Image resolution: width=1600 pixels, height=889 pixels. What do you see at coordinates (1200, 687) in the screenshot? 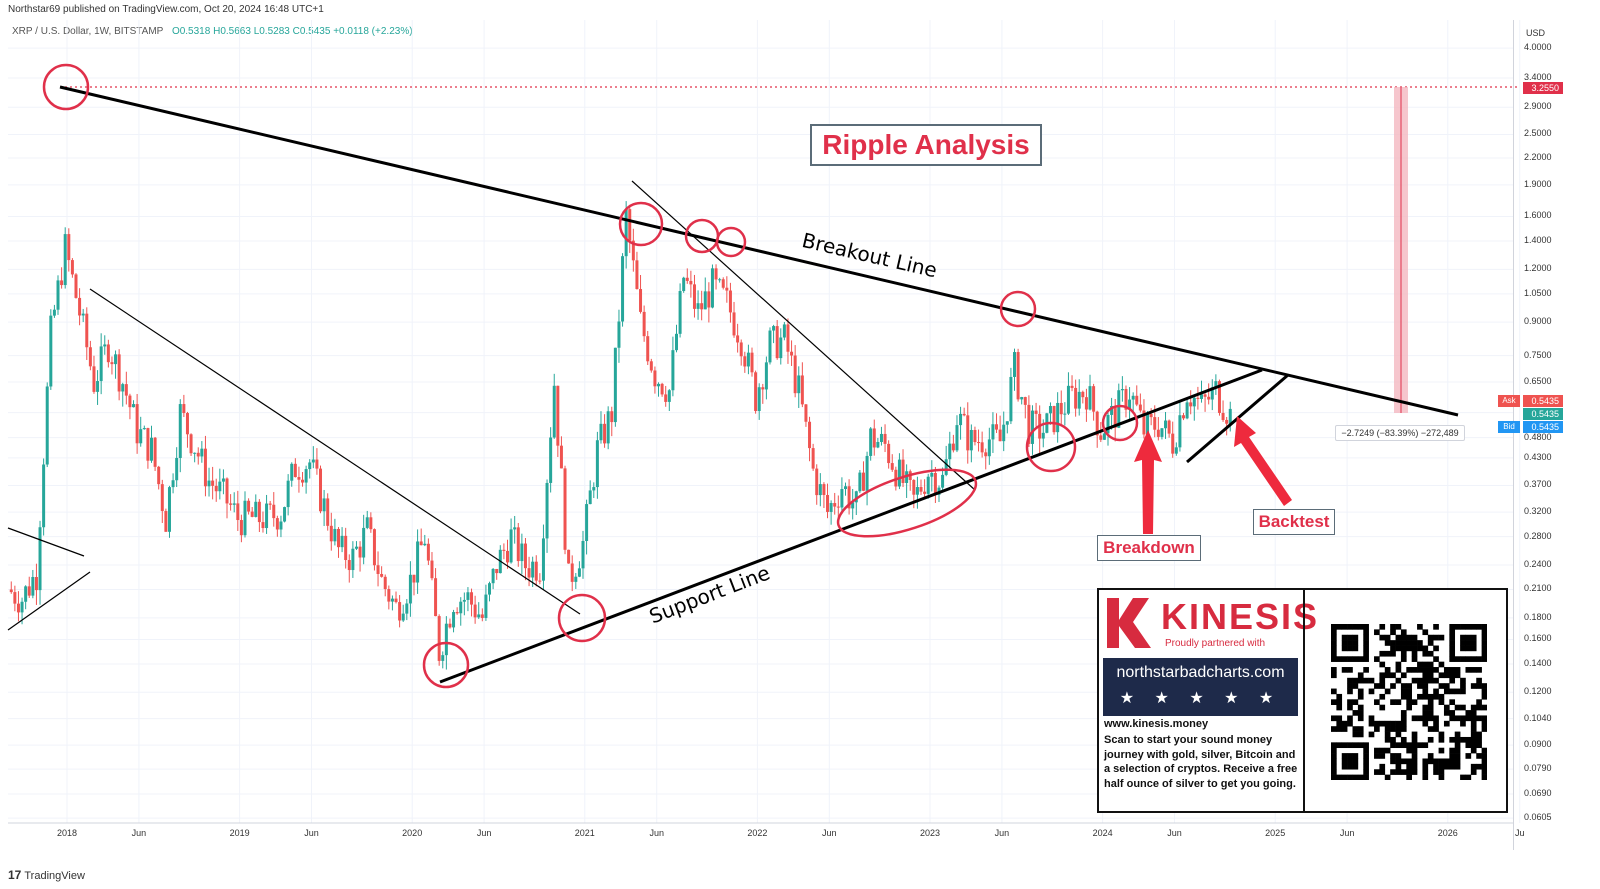
I see `northstar-banner: northstarbadcharts.com ★ ★ ★ ★ ★` at bounding box center [1200, 687].